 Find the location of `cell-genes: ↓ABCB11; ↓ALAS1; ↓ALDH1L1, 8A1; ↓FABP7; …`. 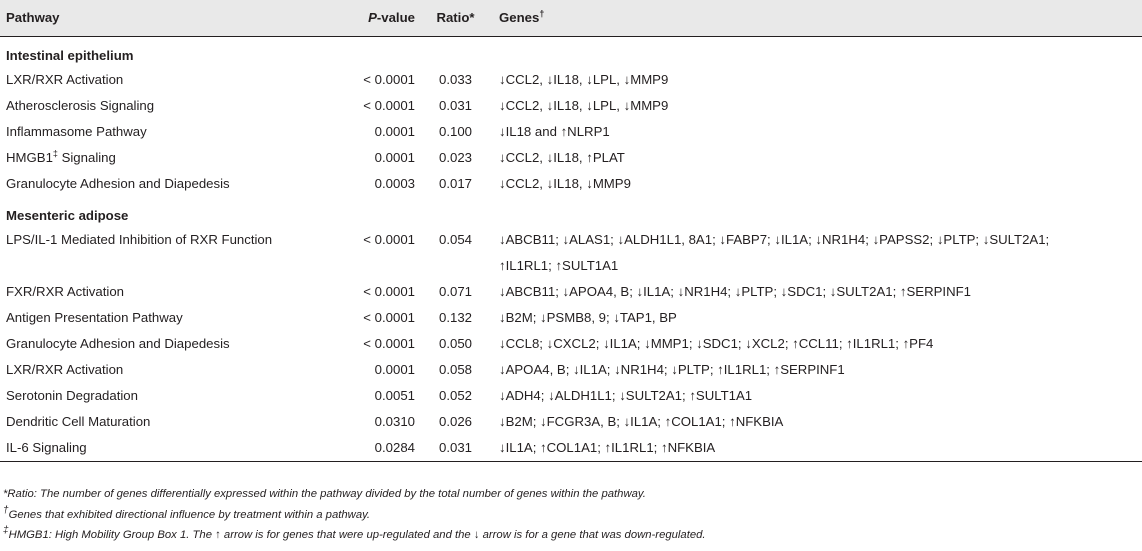

cell-genes: ↓ABCB11; ↓ALAS1; ↓ALDH1L1, 8A1; ↓FABP7; … is located at coordinates (816, 253).